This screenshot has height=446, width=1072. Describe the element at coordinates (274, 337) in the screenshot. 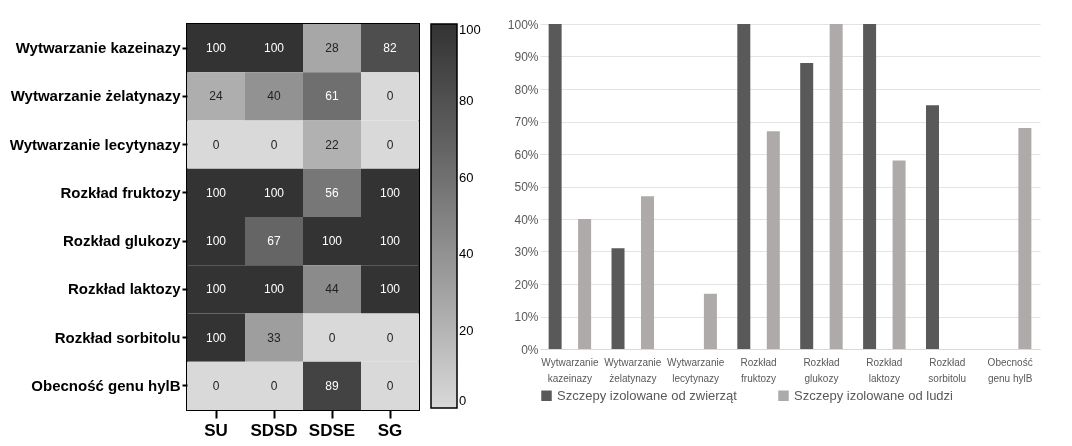

I see `data-label: 33` at that location.